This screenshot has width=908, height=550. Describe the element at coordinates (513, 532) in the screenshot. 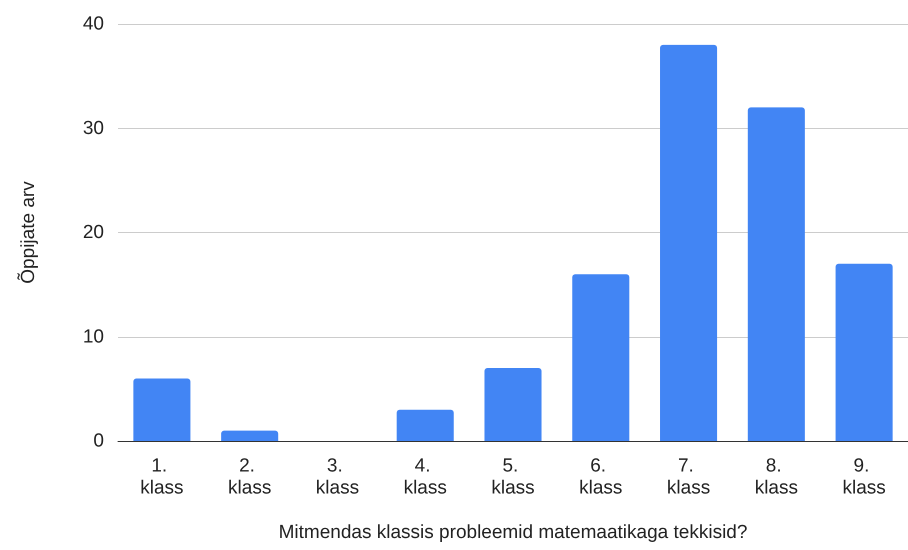

I see `x-axis-title: Mitmendas klassis probleemid matemaatikaga tekkisid?` at that location.